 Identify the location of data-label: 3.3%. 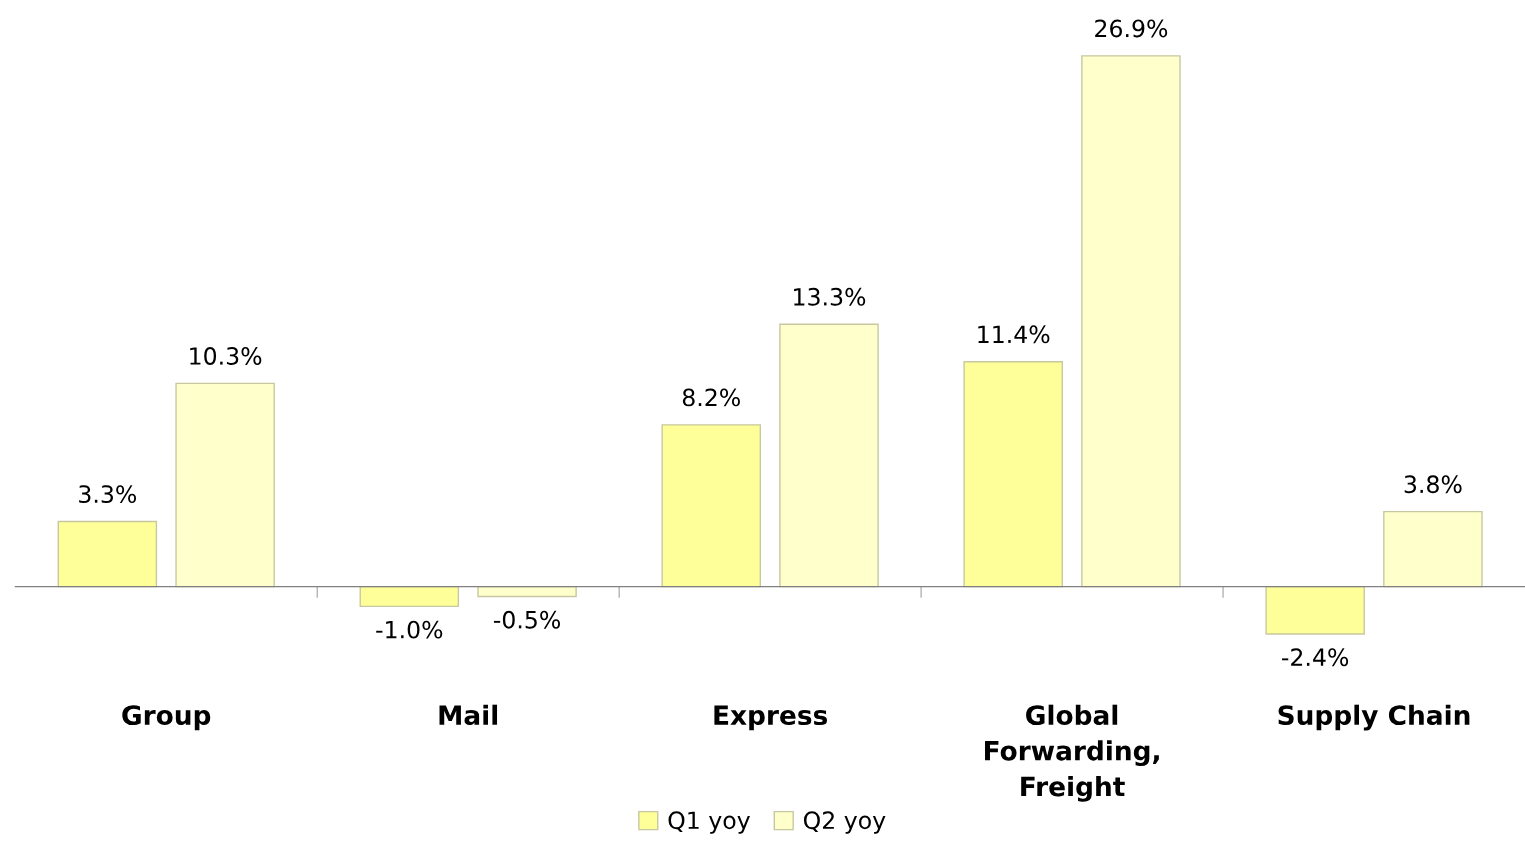
(108, 494).